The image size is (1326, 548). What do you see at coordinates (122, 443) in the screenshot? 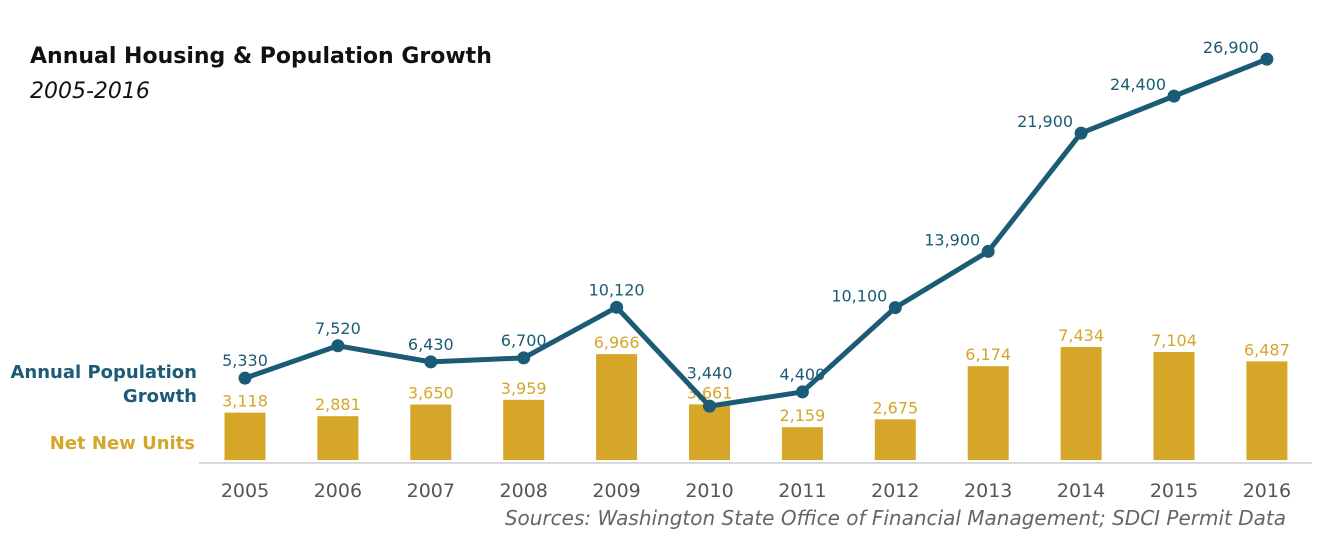
I see `legend-net-new-units: Net New Units` at bounding box center [122, 443].